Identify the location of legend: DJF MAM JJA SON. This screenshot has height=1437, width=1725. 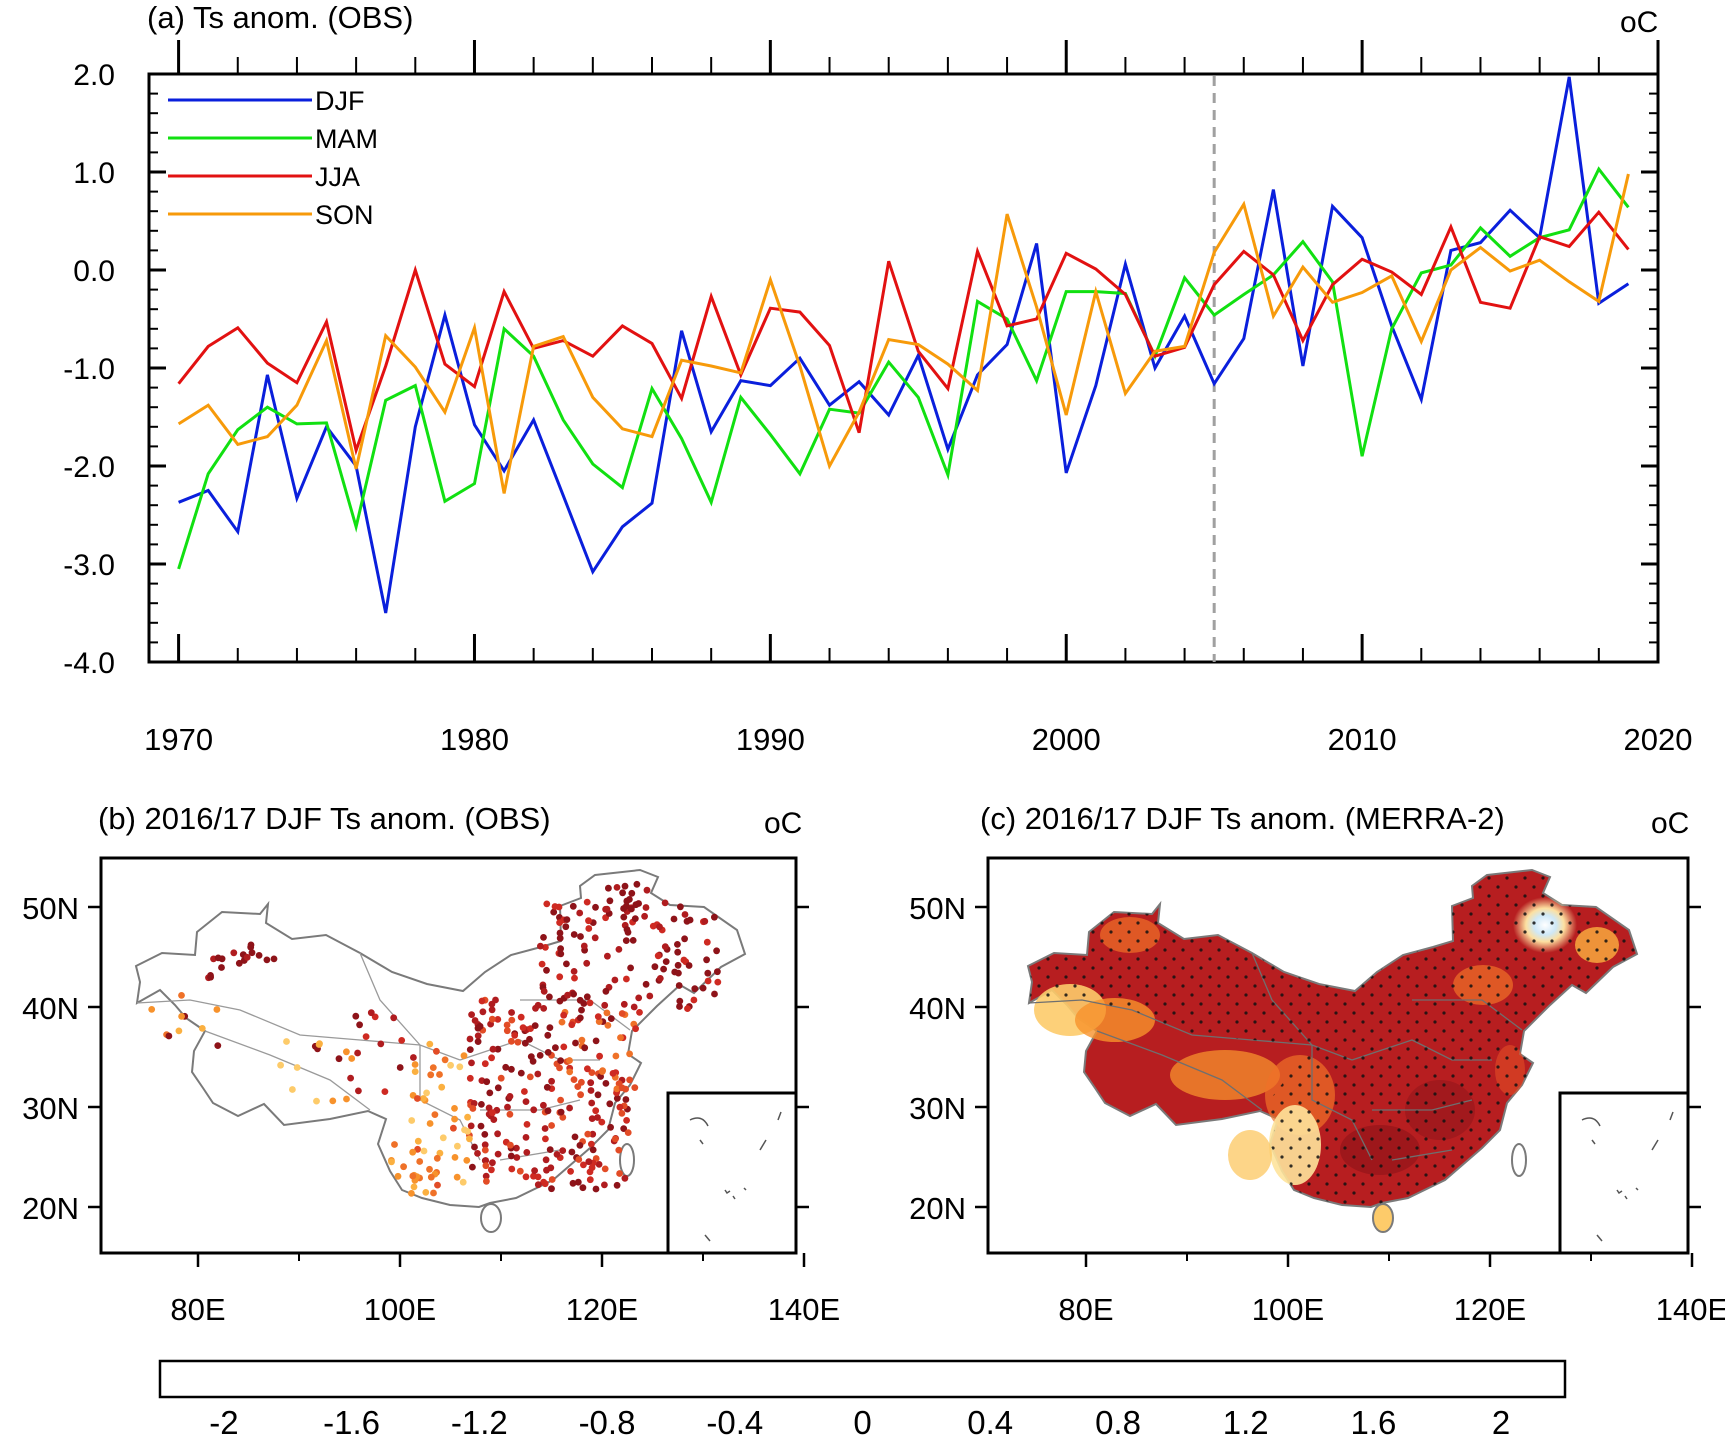
(273, 158).